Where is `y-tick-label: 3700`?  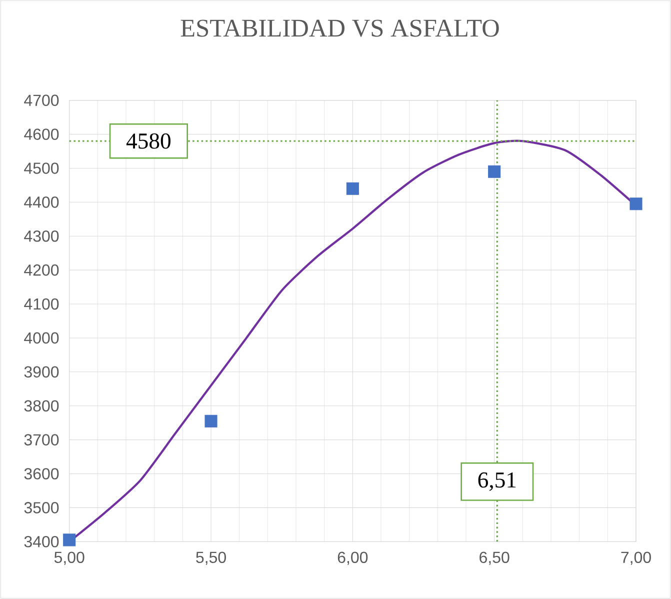 y-tick-label: 3700 is located at coordinates (41, 440).